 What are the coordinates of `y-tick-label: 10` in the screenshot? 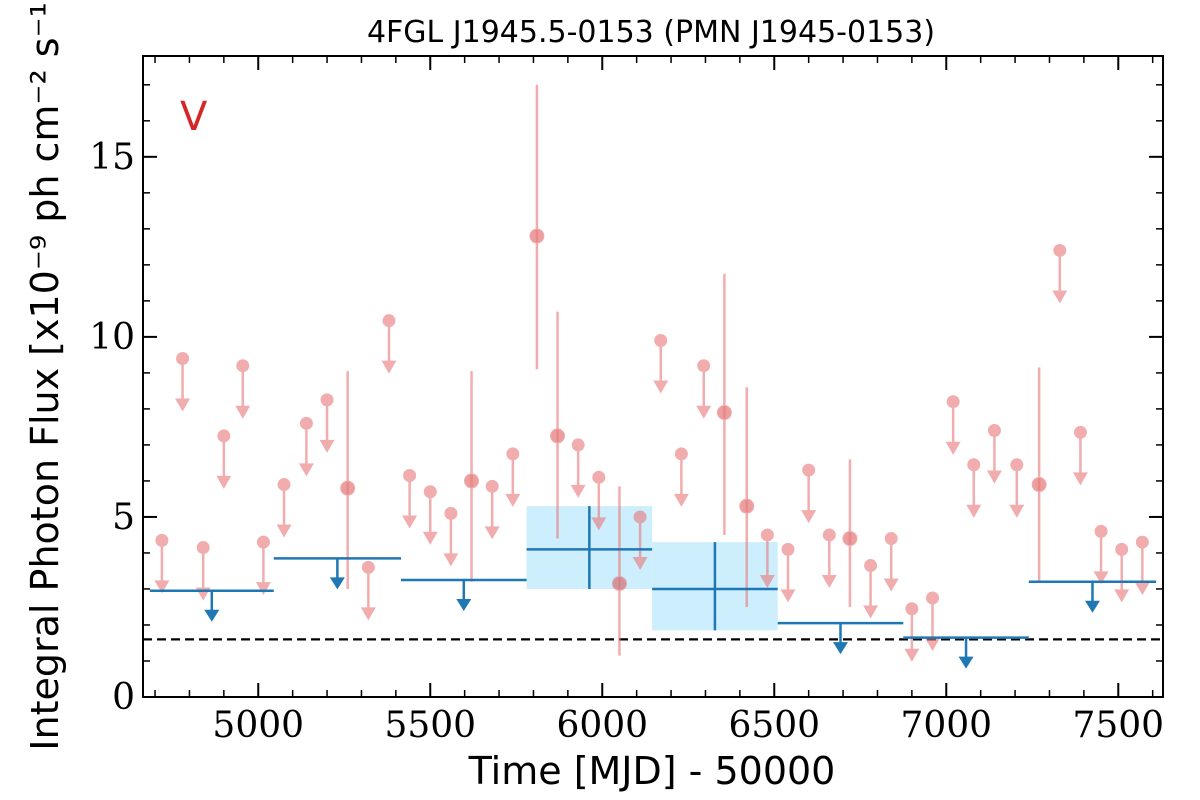 It's located at (112, 337).